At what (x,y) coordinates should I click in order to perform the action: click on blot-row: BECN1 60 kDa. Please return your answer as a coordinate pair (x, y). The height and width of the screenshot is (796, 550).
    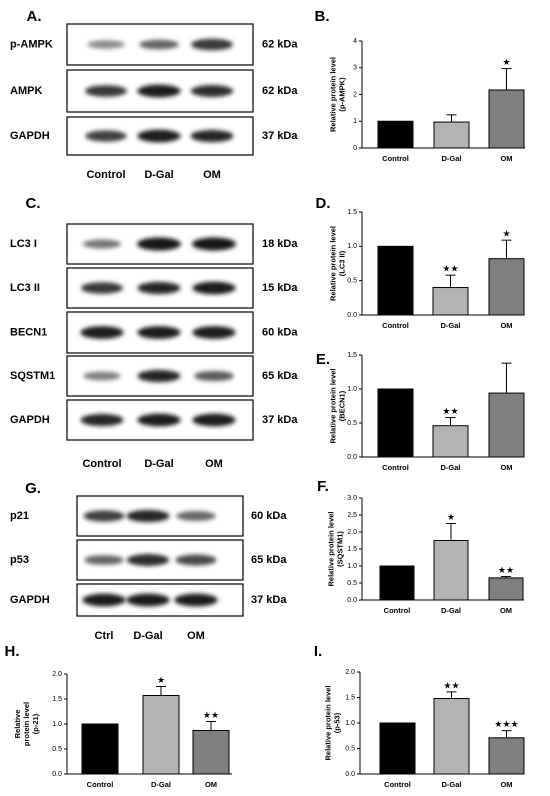
    Looking at the image, I should click on (154, 332).